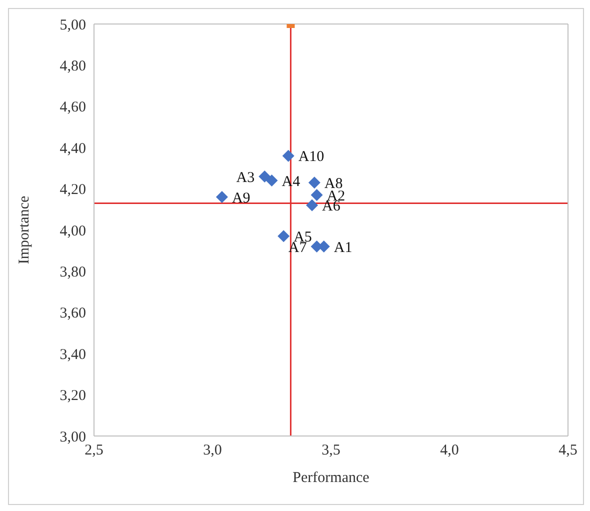 The height and width of the screenshot is (511, 590). What do you see at coordinates (73, 190) in the screenshot?
I see `y-tick-label: 4,20` at bounding box center [73, 190].